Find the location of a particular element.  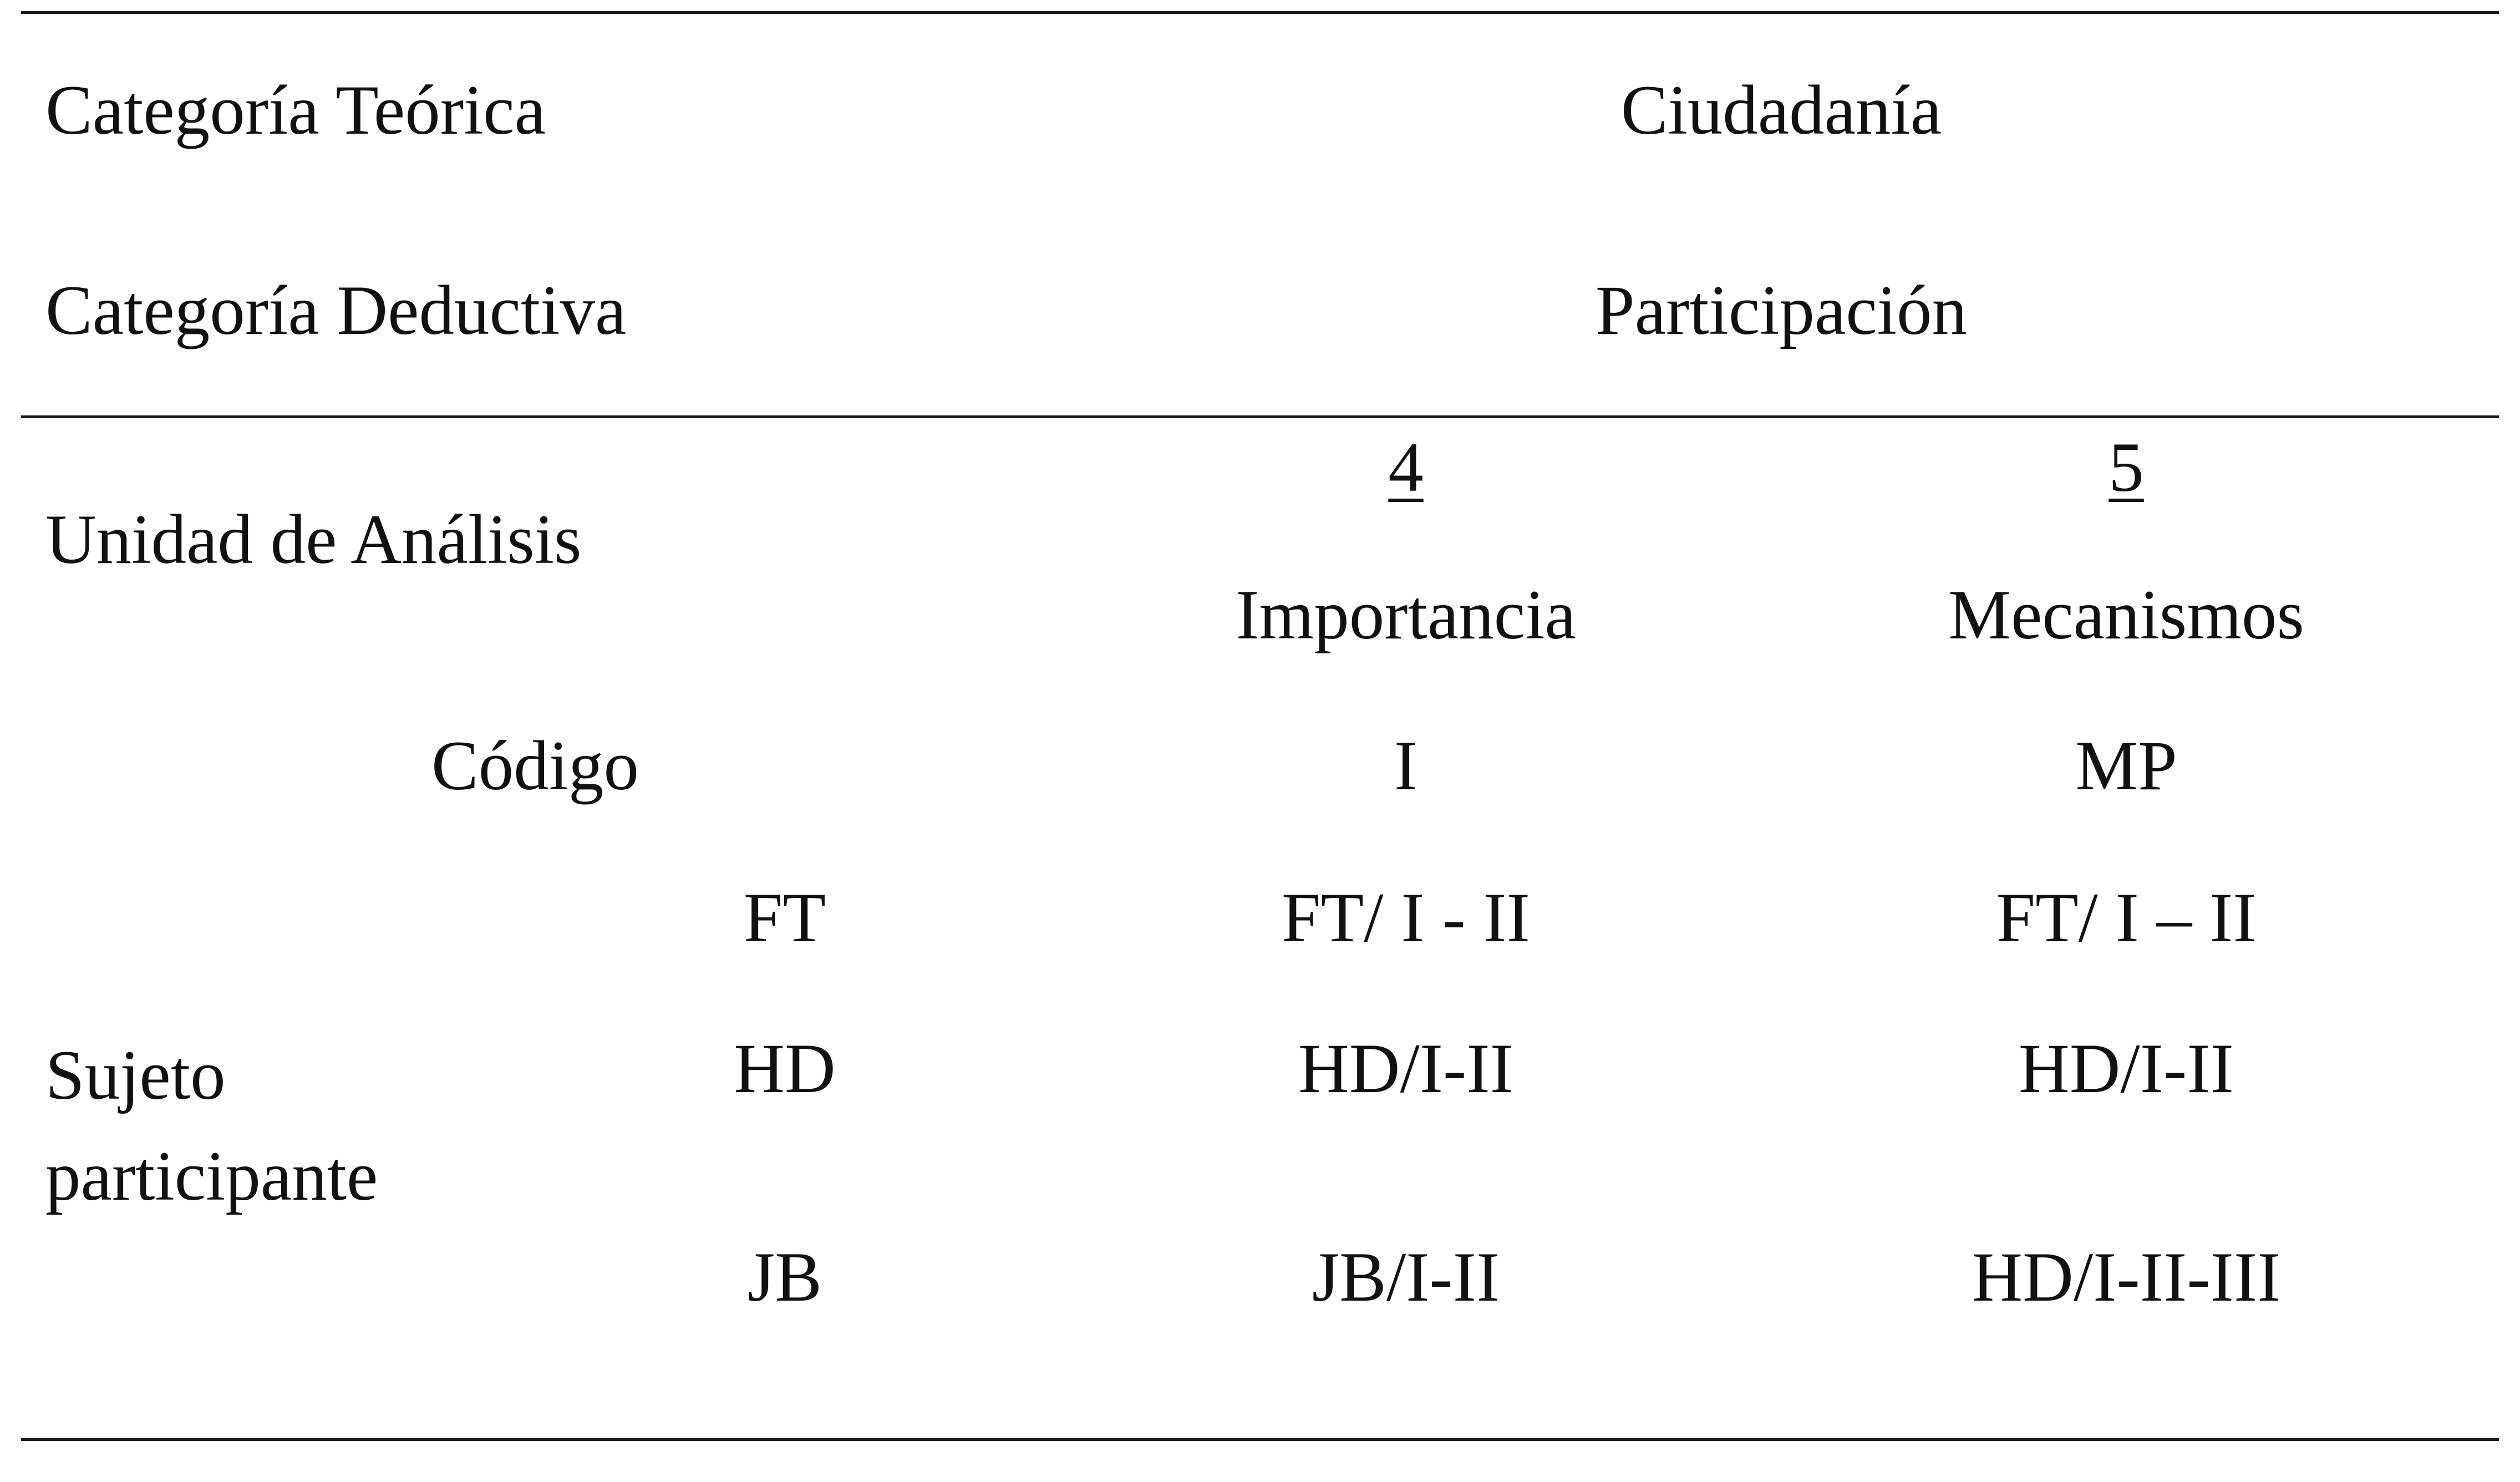

mechanisms-ft: FT/ I – II is located at coordinates (2126, 918).